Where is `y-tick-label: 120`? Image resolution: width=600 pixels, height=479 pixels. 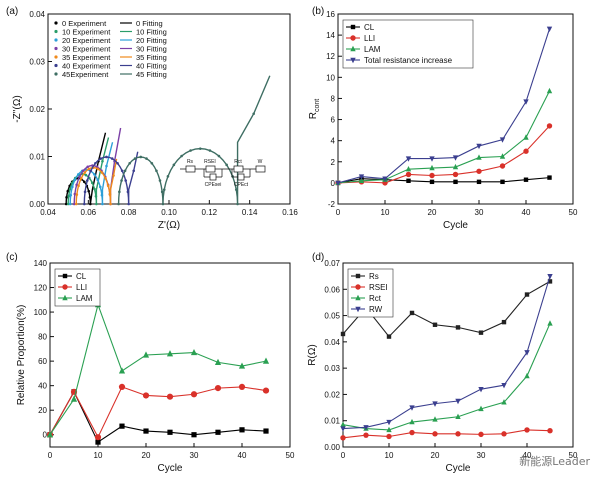 y-tick-label: 120 is located at coordinates (41, 288).